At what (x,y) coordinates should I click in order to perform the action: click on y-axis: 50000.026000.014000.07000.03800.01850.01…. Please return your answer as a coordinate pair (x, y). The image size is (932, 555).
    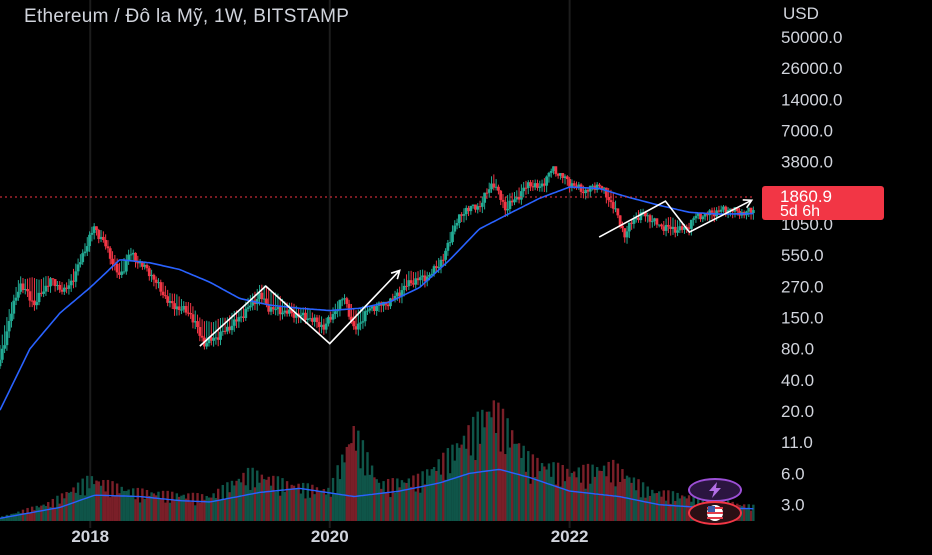
    Looking at the image, I should click on (811, 271).